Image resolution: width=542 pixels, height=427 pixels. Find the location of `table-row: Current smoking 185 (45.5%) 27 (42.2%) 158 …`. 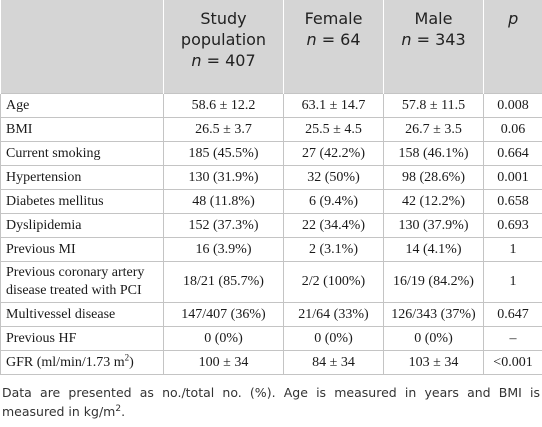

table-row: Current smoking 185 (45.5%) 27 (42.2%) 158 … is located at coordinates (271, 153).